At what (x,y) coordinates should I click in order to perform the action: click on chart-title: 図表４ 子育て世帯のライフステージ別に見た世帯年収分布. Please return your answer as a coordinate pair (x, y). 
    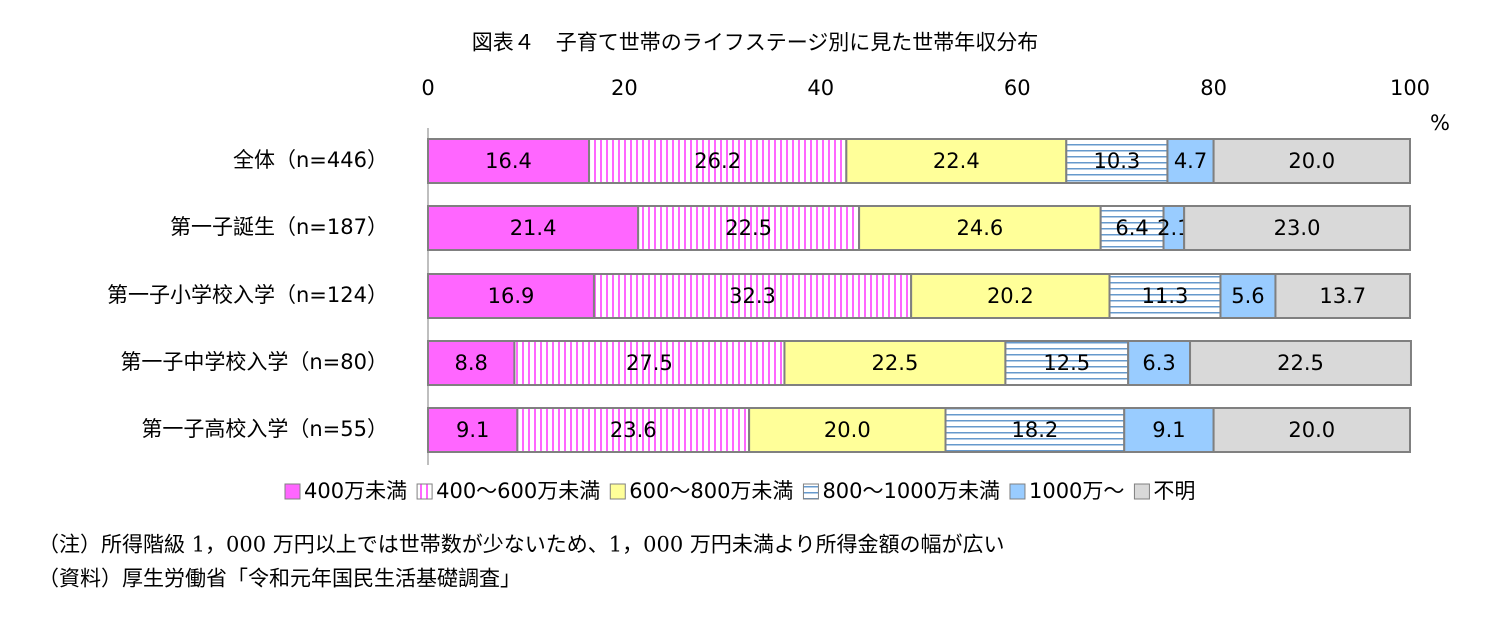
    Looking at the image, I should click on (755, 43).